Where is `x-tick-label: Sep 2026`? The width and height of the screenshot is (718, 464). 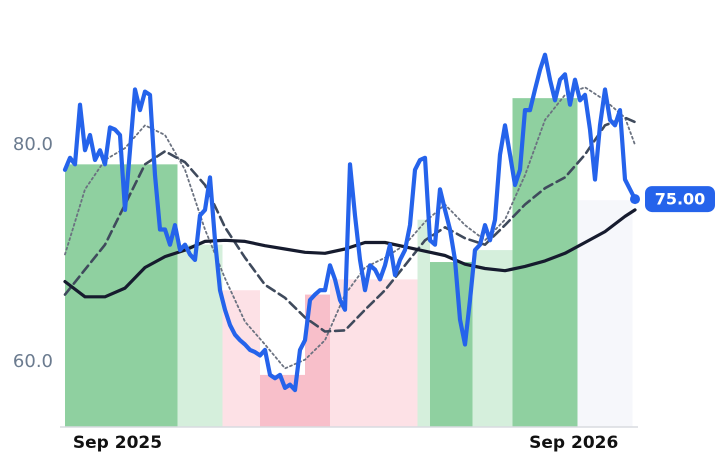 x-tick-label: Sep 2026 is located at coordinates (573, 443).